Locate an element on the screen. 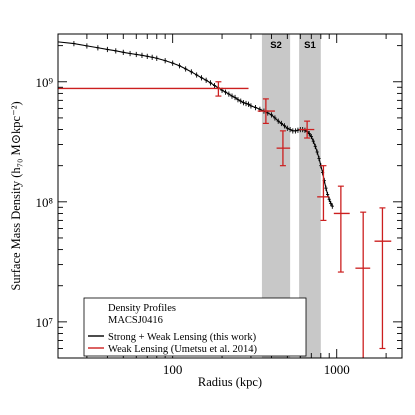 Image resolution: width=415 pixels, height=415 pixels. x-axis-label: Radius (kpc) is located at coordinates (230, 382).